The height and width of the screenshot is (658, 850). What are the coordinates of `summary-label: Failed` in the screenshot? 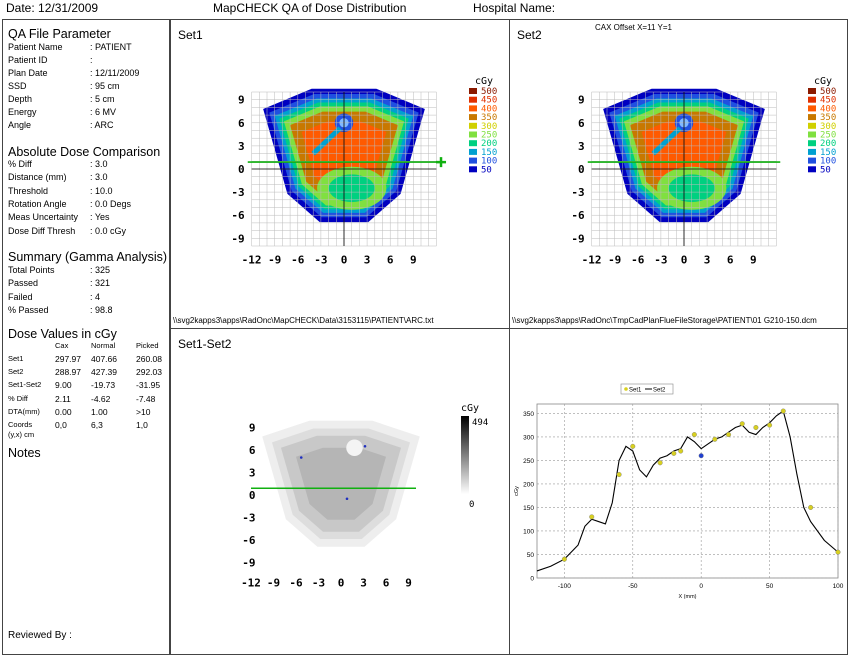 It's located at (20, 296).